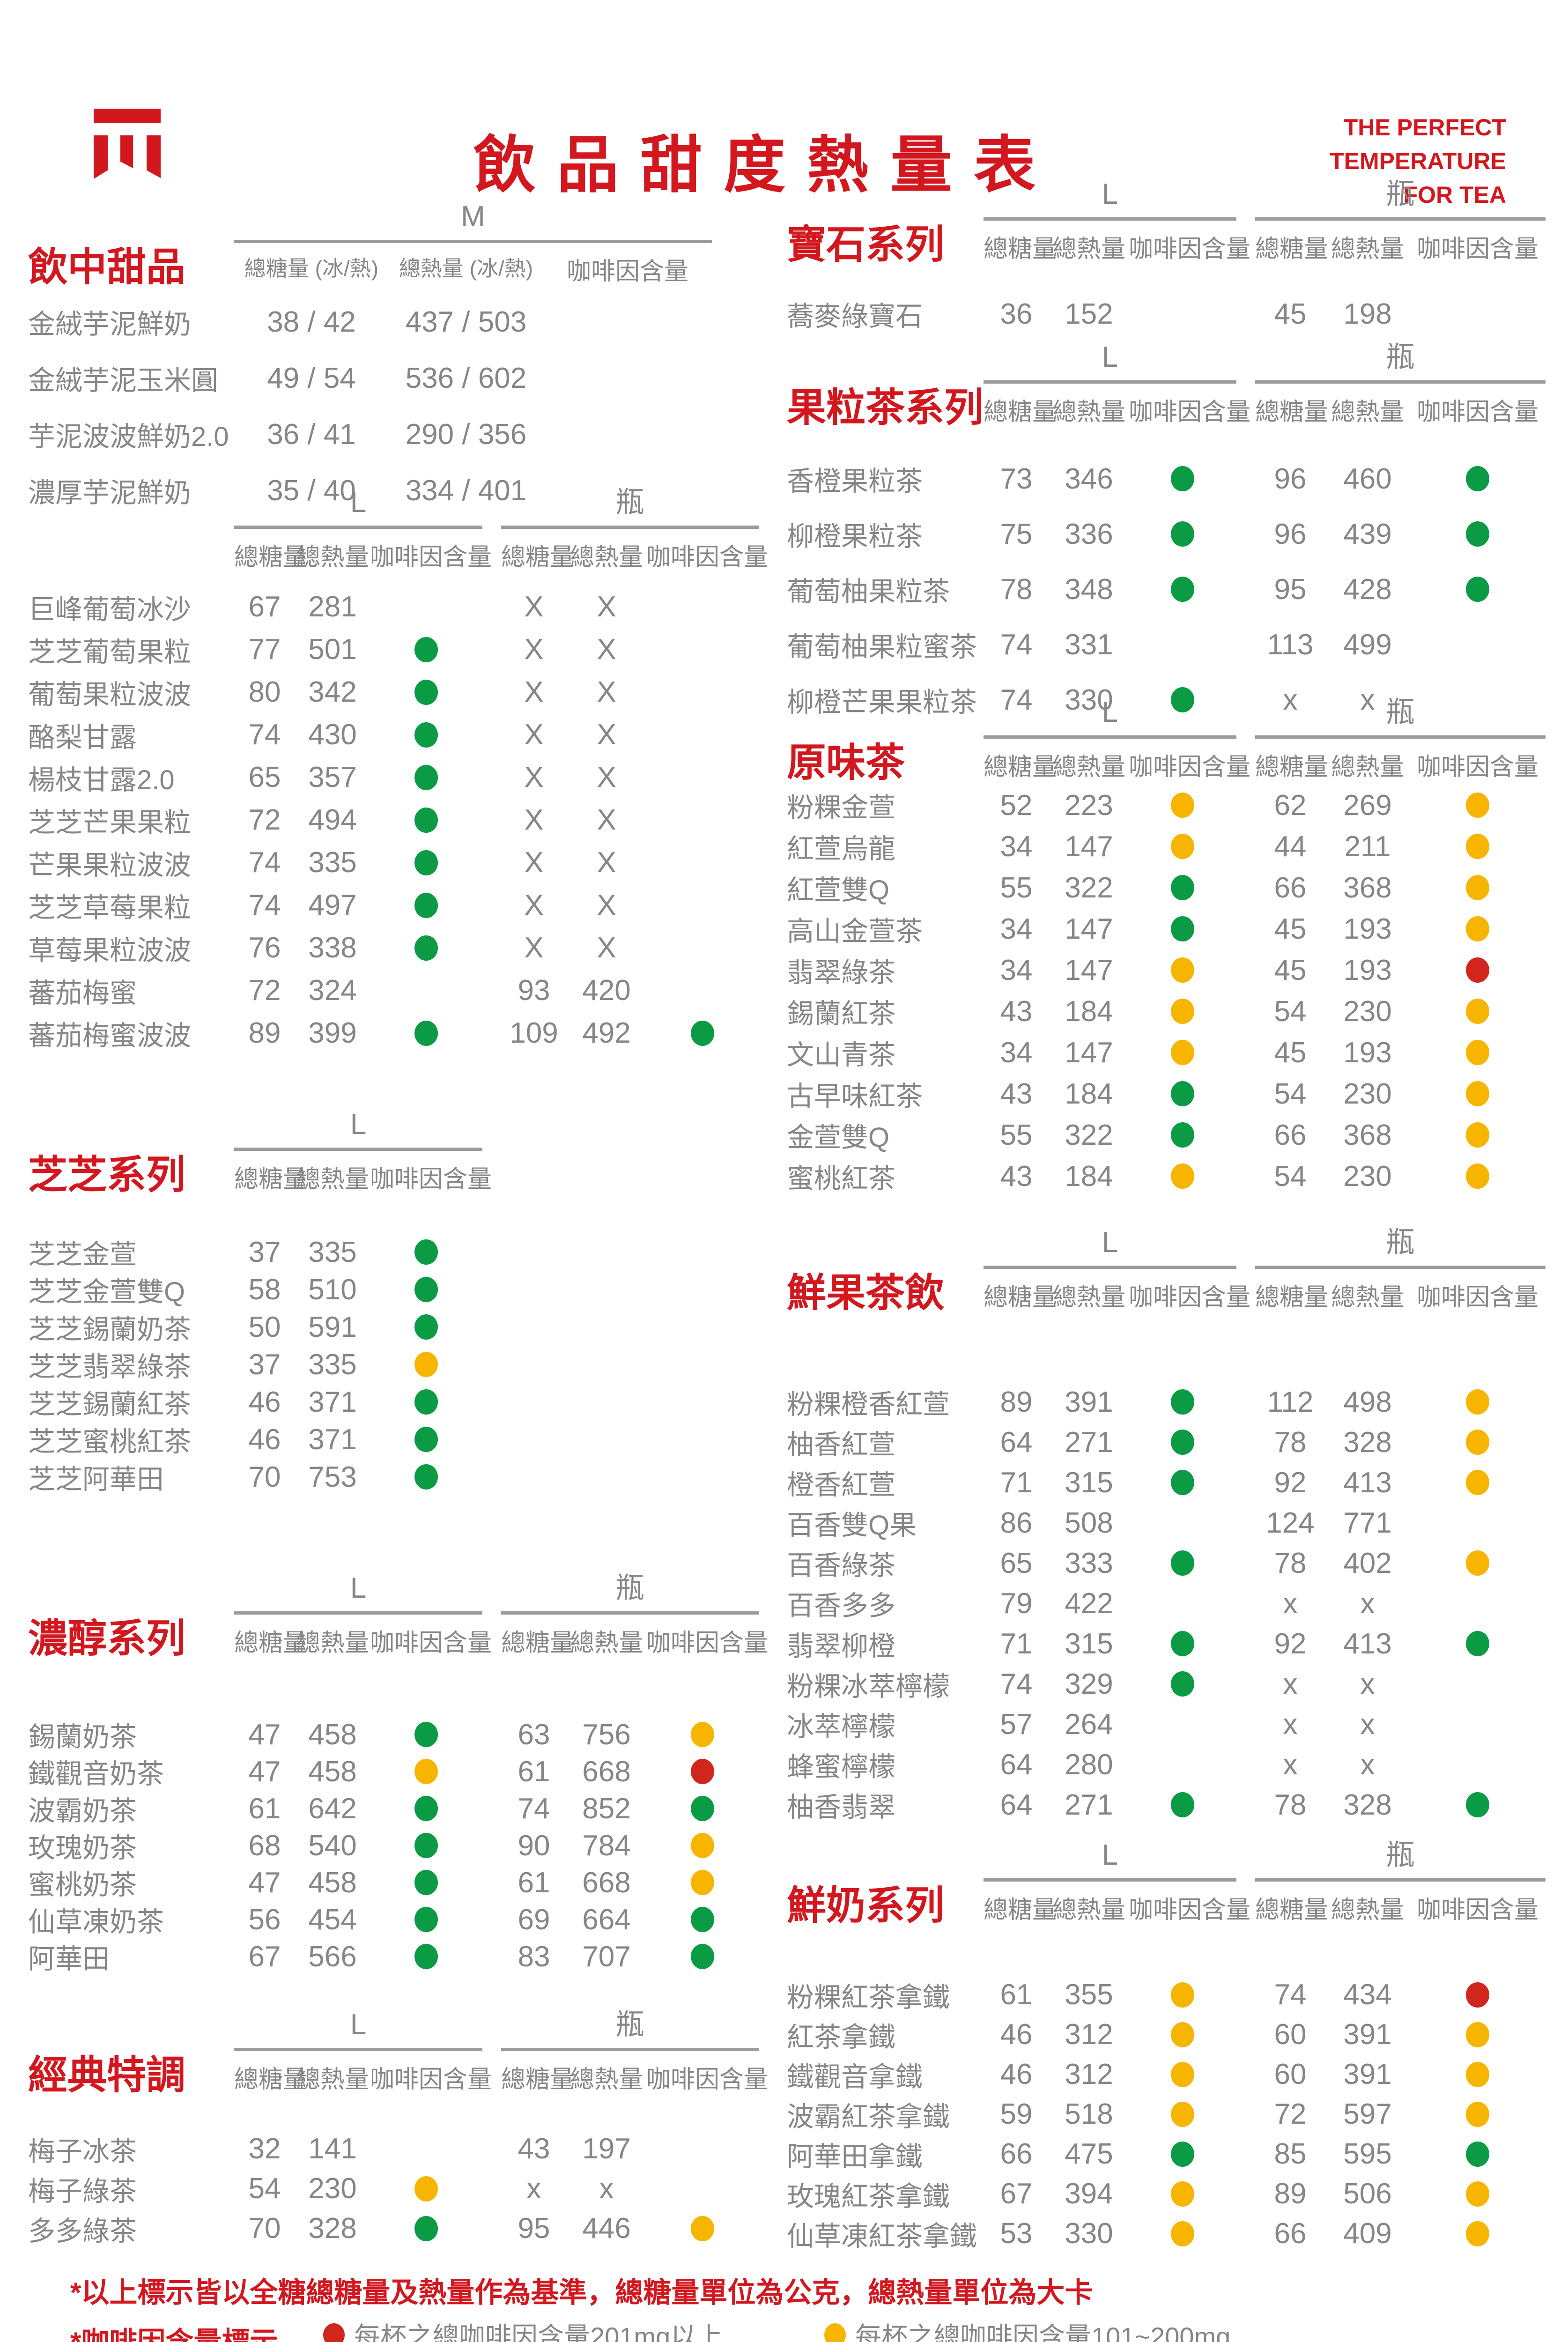 This screenshot has width=1568, height=2342. I want to click on bottle-calories-value: 269, so click(1367, 805).